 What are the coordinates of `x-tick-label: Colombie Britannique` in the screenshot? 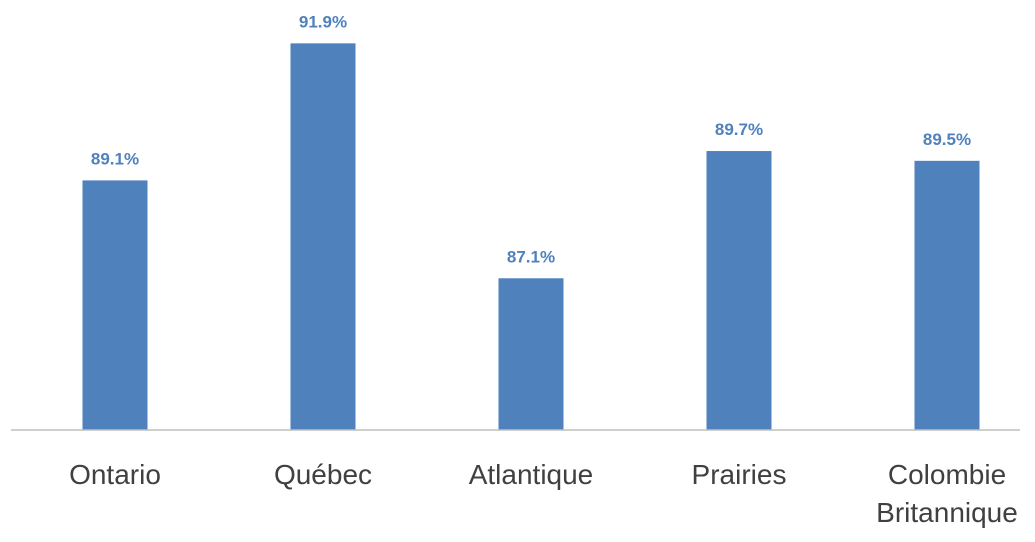 It's located at (947, 493).